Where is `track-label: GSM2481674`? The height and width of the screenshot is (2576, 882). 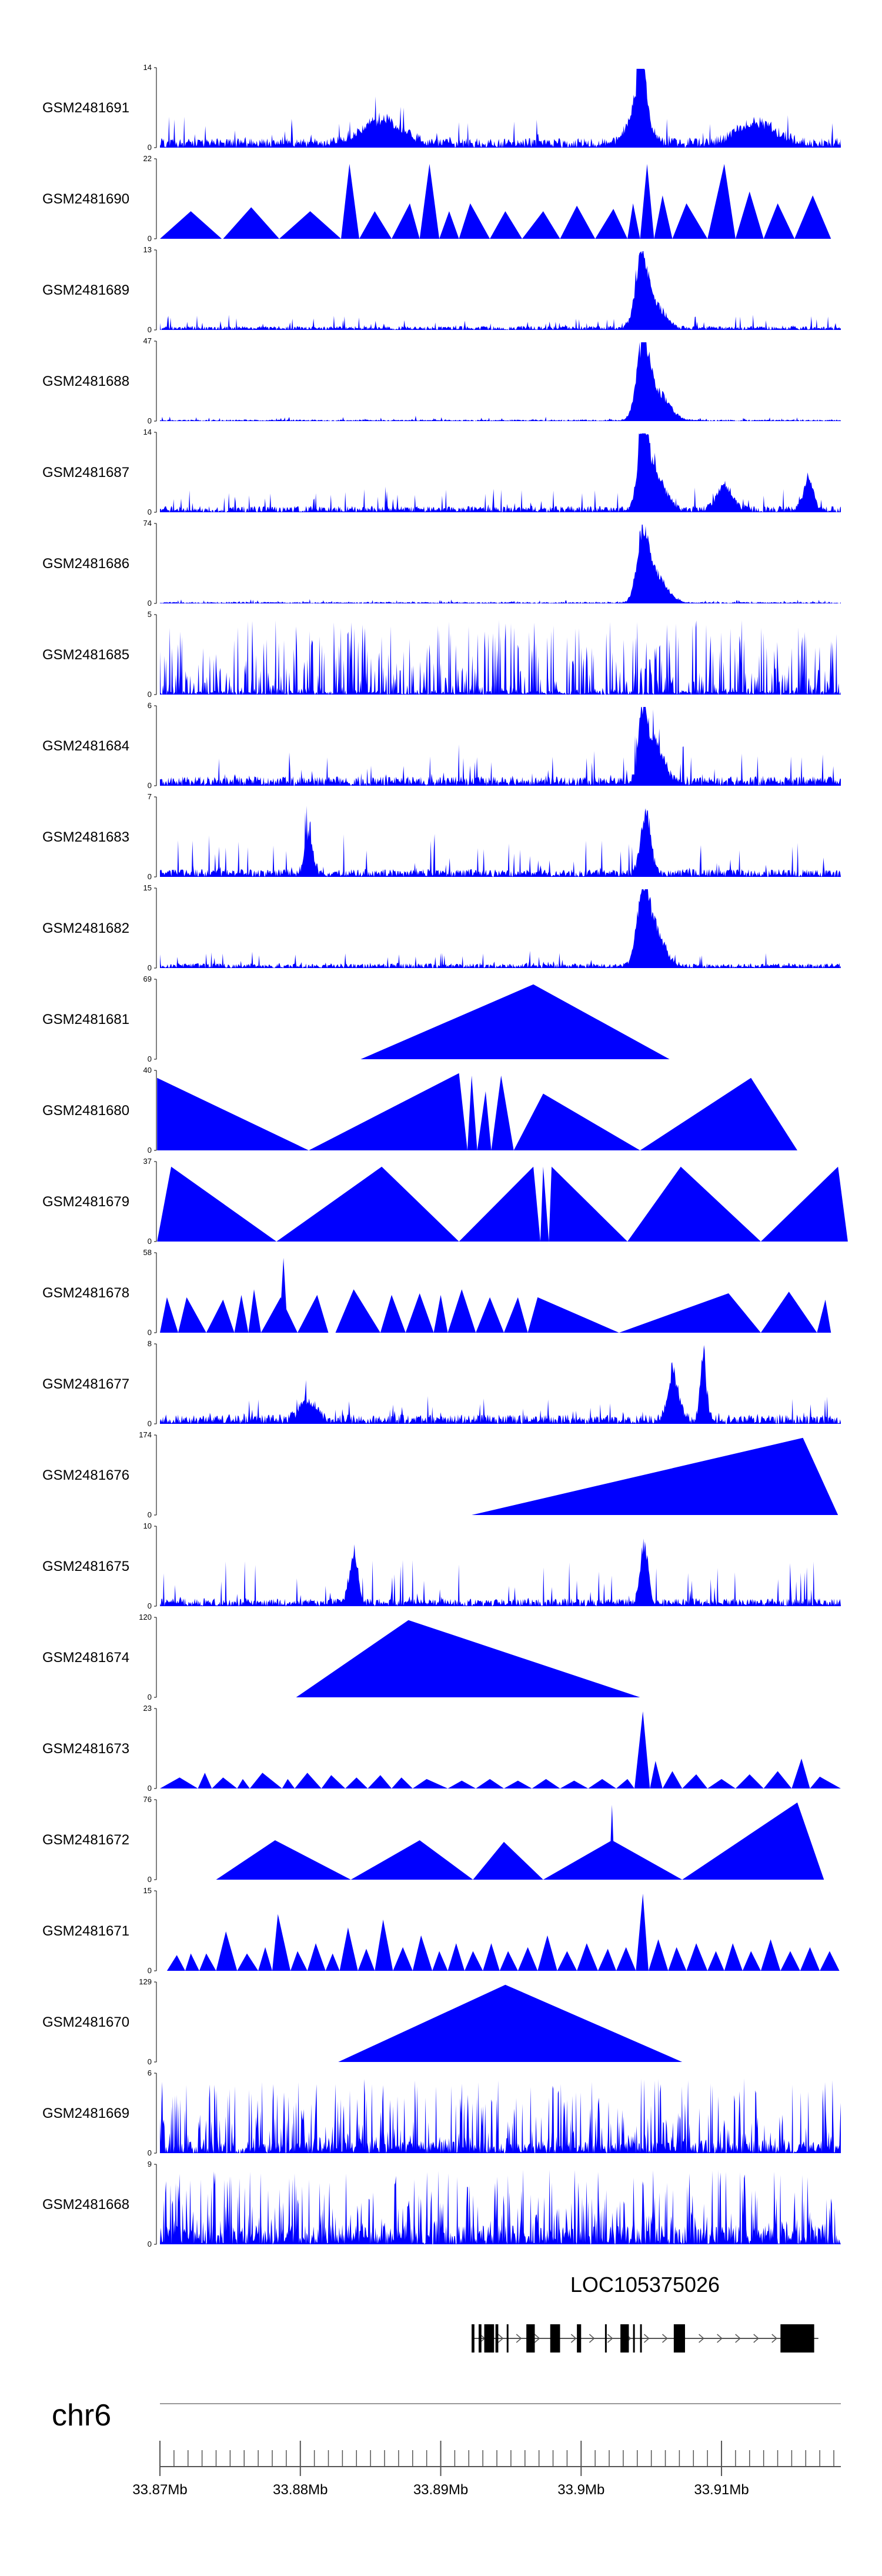 track-label: GSM2481674 is located at coordinates (85, 1658).